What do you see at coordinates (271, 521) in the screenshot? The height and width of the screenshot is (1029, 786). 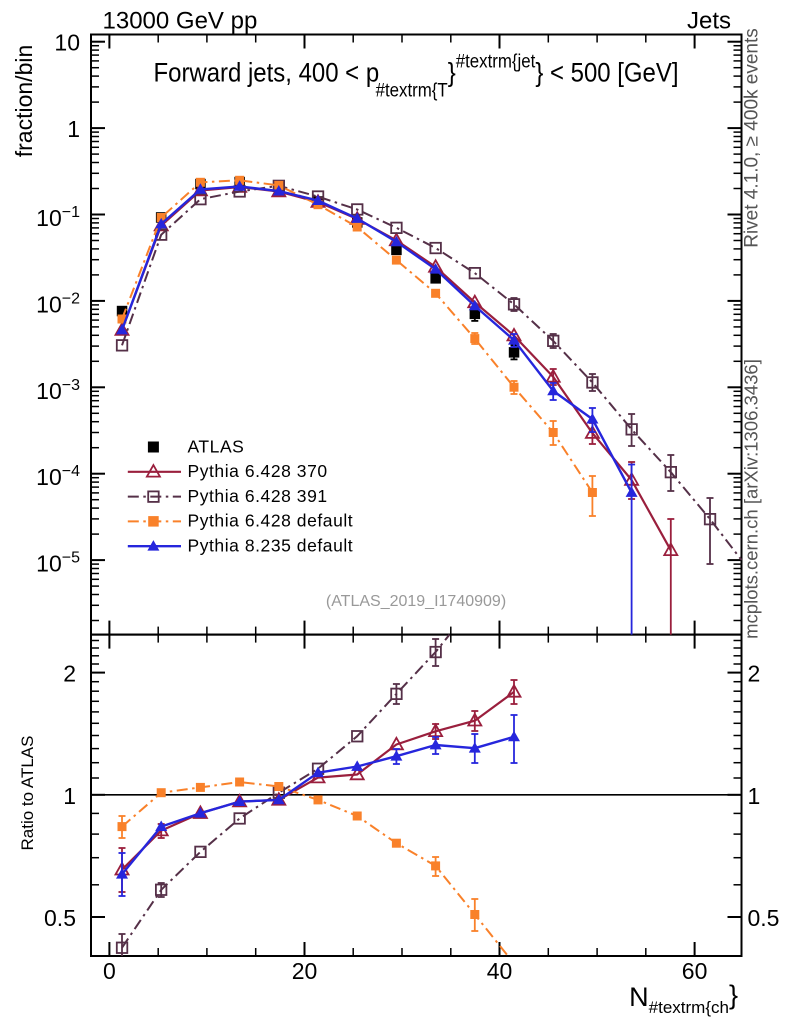 I see `svg-text: Pythia 6.428 default` at bounding box center [271, 521].